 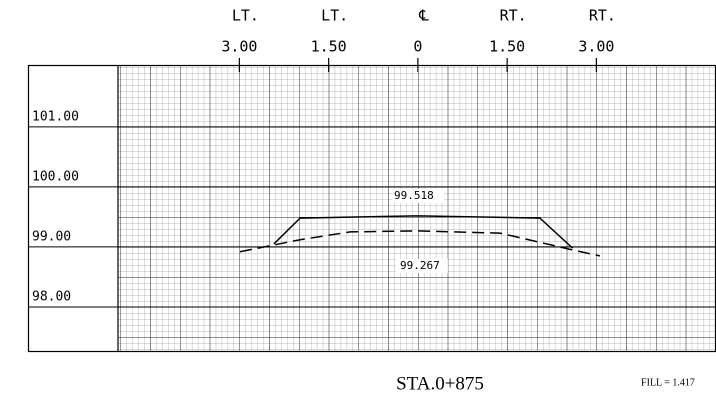 What do you see at coordinates (55, 116) in the screenshot?
I see `y-tick-label: 101.00` at bounding box center [55, 116].